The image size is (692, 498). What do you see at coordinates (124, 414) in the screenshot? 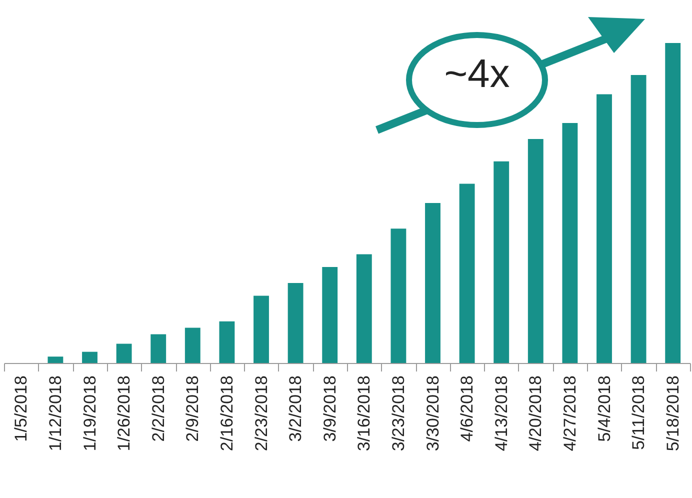
I see `x-tick-label: 1/26/2018` at bounding box center [124, 414].